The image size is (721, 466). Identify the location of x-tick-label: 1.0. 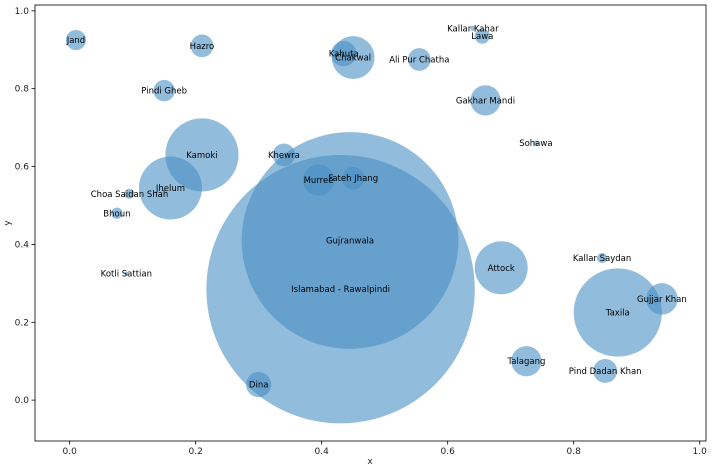
(700, 452).